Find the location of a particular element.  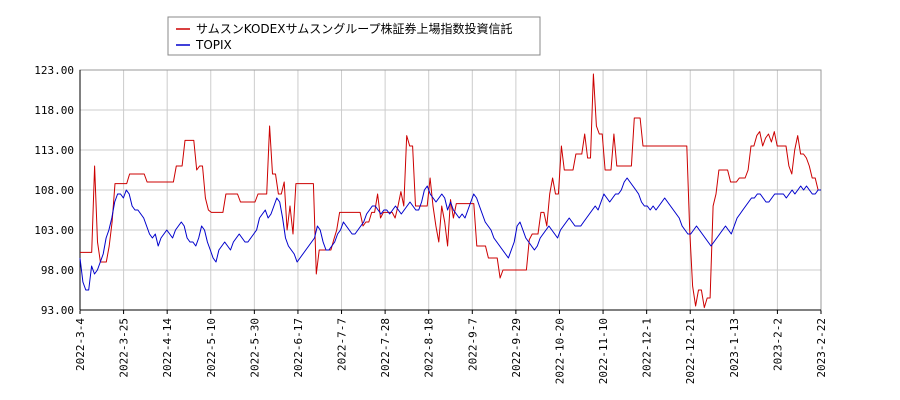

y-tick-label: 93.00 is located at coordinates (57, 310).